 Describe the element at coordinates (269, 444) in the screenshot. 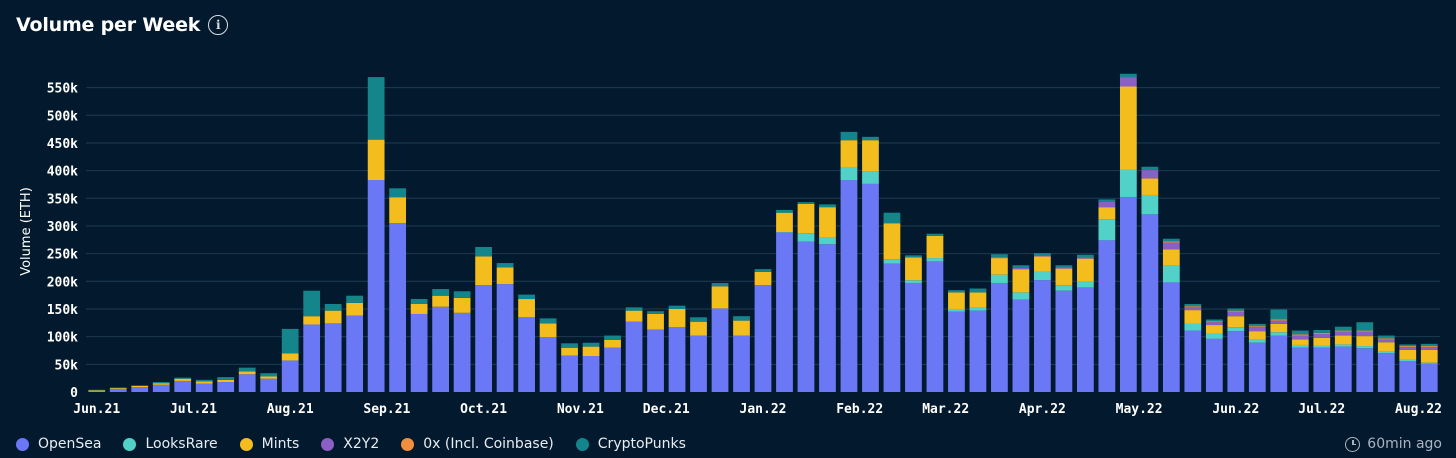

I see `legend-item-mints: Mints` at that location.